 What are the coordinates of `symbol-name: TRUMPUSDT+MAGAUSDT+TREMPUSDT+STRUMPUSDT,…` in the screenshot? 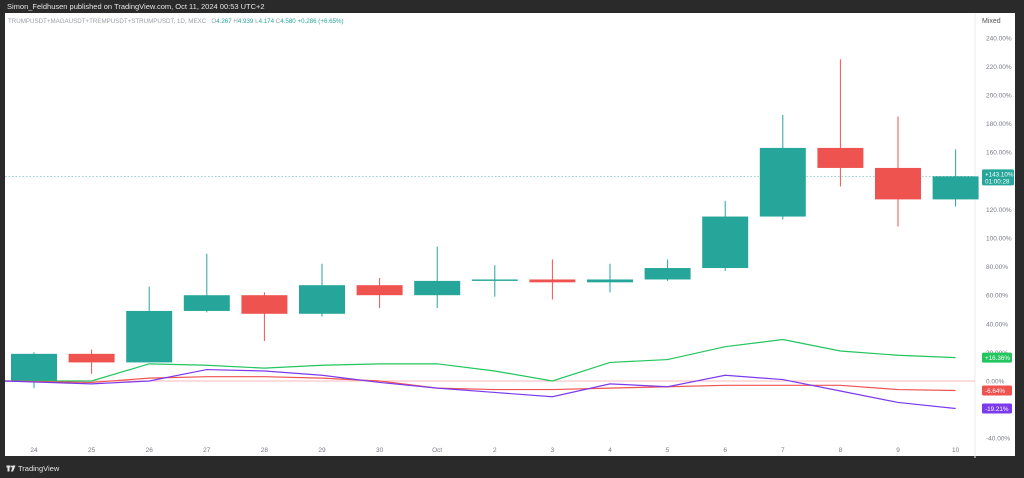 It's located at (107, 21).